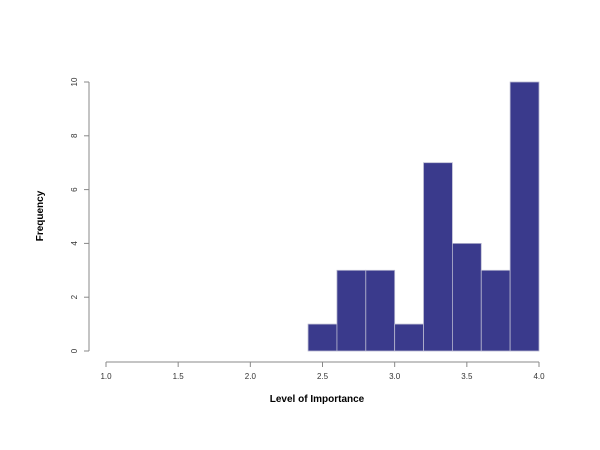 The width and height of the screenshot is (600, 450). I want to click on x-axis: 1.0 1.5 2.0 2.5 3.0 3.5 4.0, so click(322, 371).